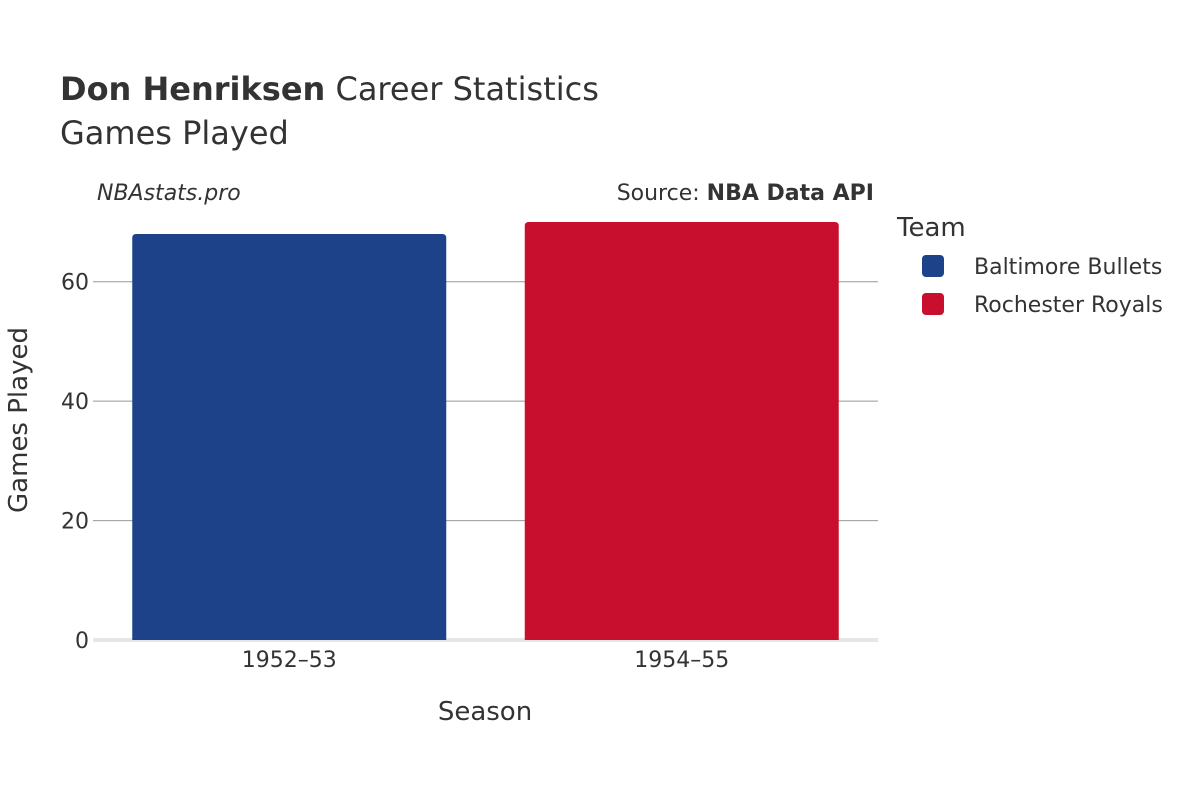  I want to click on y-tick-label: 20, so click(75, 522).